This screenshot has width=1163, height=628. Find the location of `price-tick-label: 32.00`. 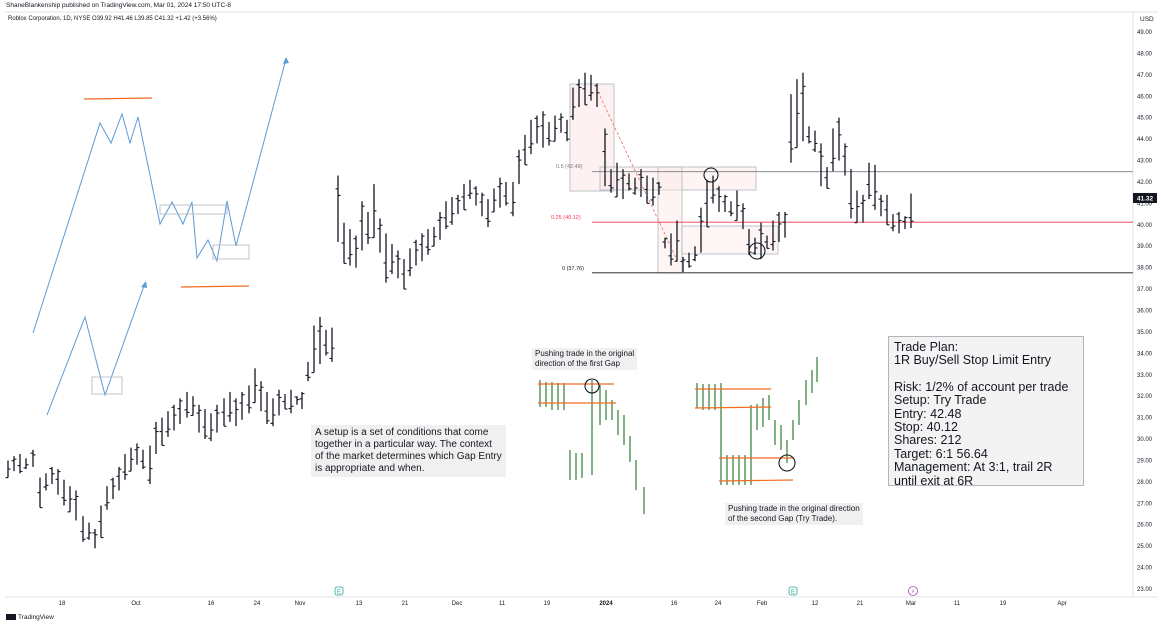

price-tick-label: 32.00 is located at coordinates (1145, 397).